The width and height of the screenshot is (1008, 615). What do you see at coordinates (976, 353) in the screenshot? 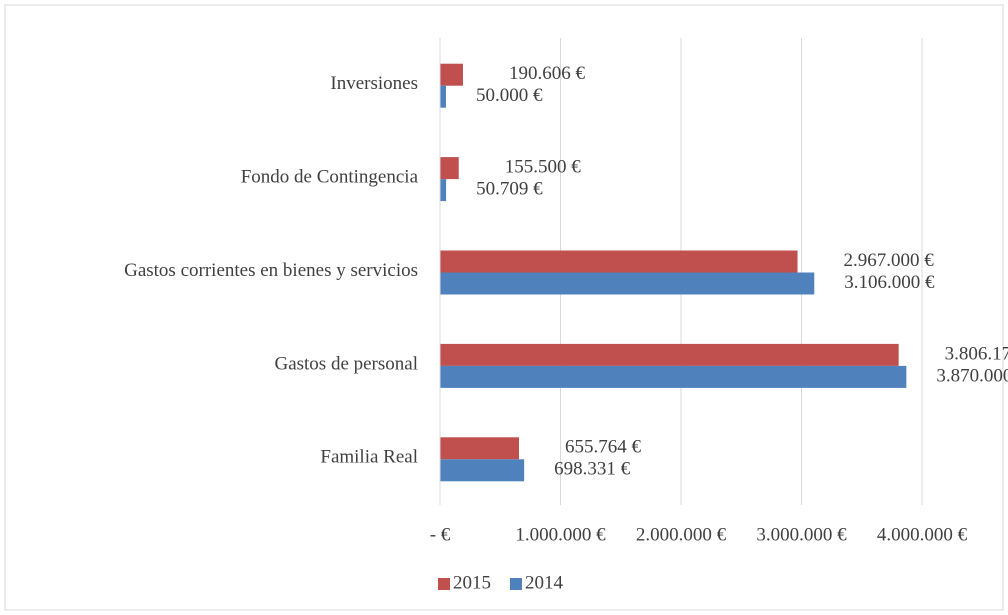
I see `data-label: 3.806.170 €` at bounding box center [976, 353].